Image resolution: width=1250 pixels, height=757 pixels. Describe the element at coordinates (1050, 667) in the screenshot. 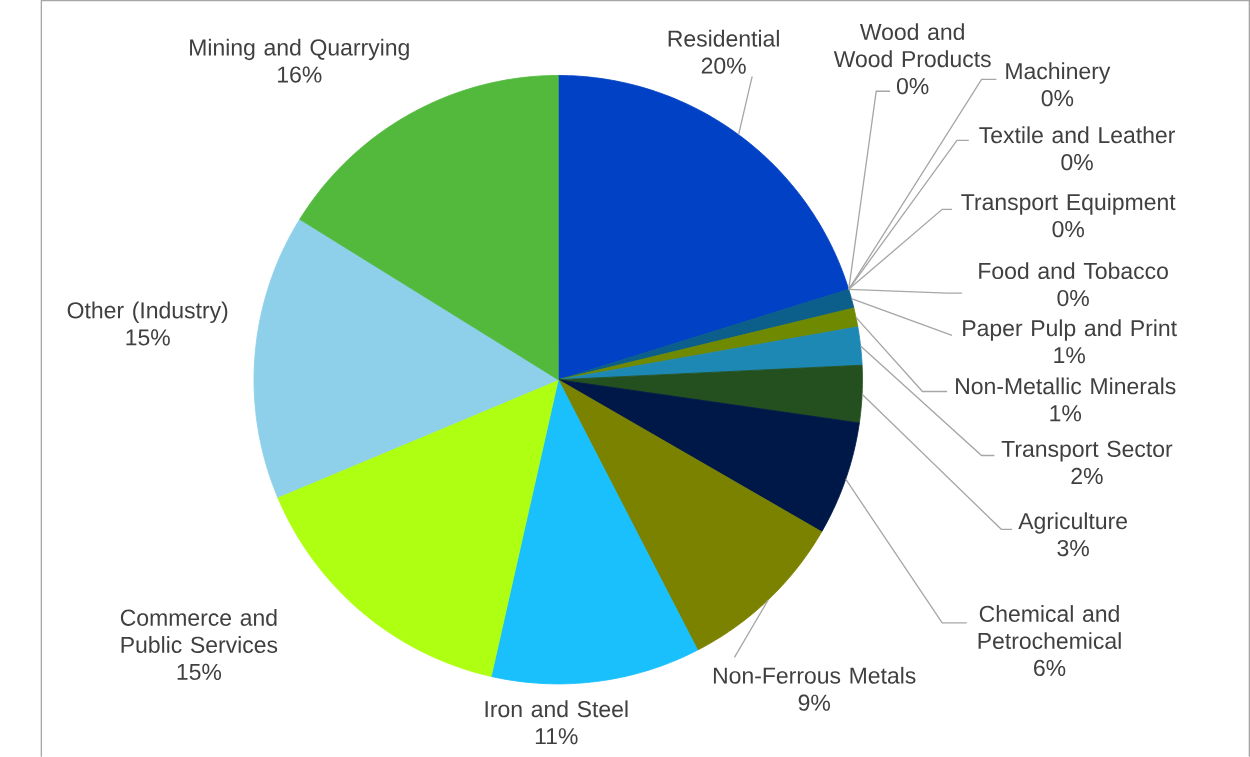

I see `data-label: 6%` at that location.